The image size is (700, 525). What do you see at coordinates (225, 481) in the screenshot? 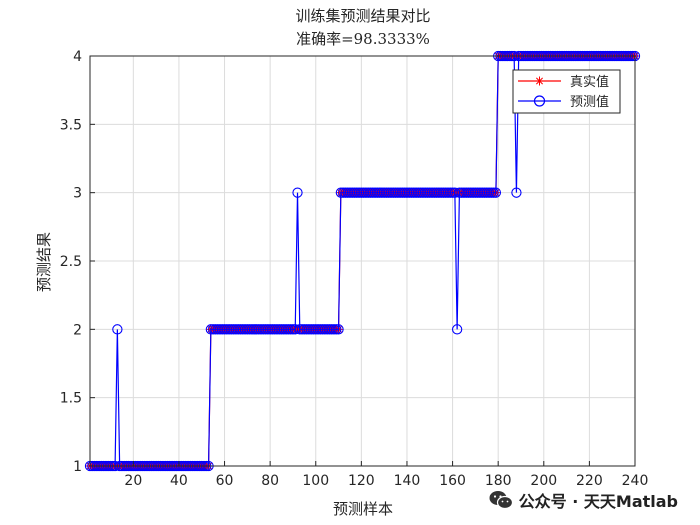
I see `x-tick-label: 60` at bounding box center [225, 481].